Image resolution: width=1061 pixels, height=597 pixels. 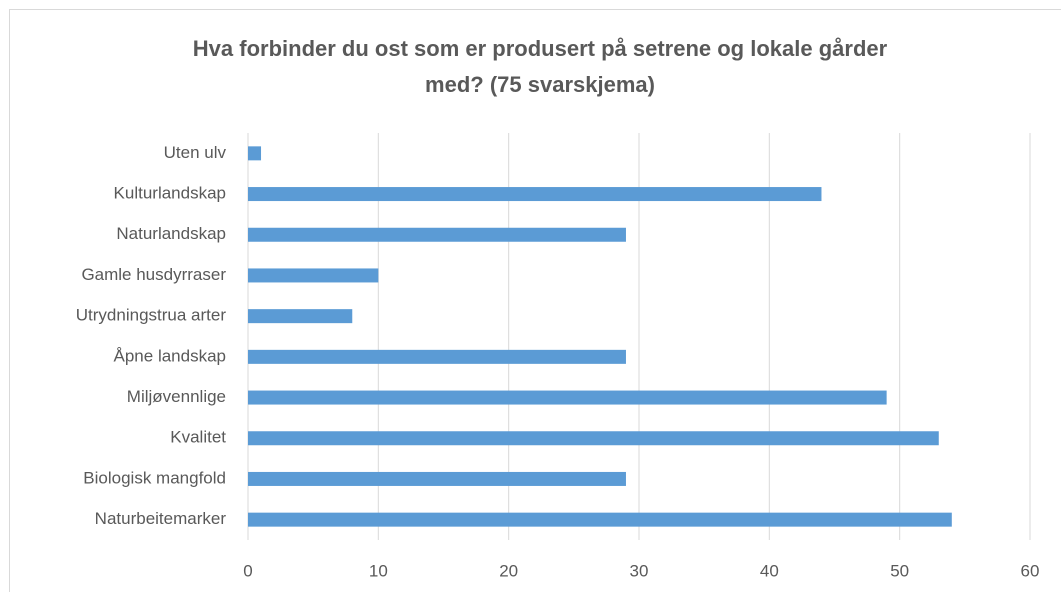 What do you see at coordinates (769, 570) in the screenshot?
I see `x-tick-label: 40` at bounding box center [769, 570].